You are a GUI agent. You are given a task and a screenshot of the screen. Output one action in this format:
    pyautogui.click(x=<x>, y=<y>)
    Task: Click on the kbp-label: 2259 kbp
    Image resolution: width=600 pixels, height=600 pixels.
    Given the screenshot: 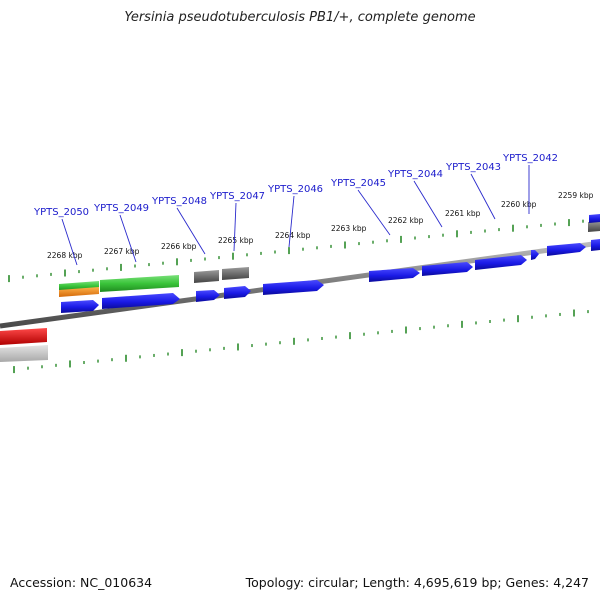 What is the action you would take?
    pyautogui.click(x=576, y=195)
    